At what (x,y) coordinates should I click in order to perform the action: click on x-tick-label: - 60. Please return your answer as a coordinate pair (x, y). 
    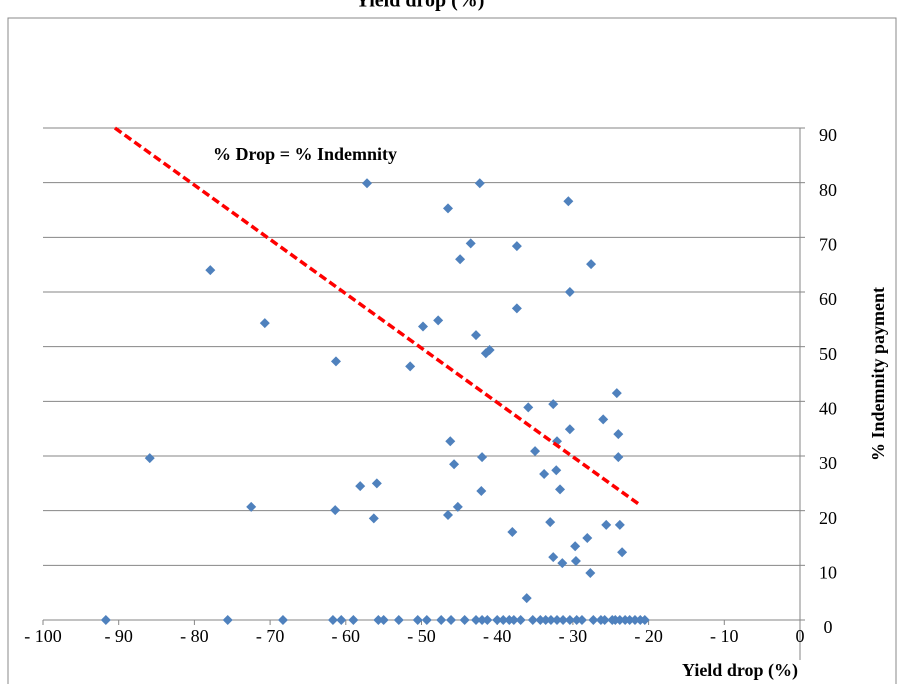
    Looking at the image, I should click on (346, 636).